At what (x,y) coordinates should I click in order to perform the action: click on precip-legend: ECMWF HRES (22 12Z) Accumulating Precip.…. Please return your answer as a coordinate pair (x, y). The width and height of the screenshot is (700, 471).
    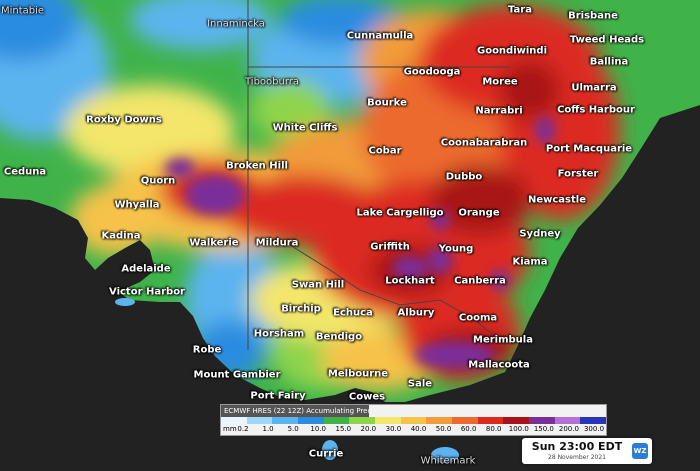
    Looking at the image, I should click on (413, 420).